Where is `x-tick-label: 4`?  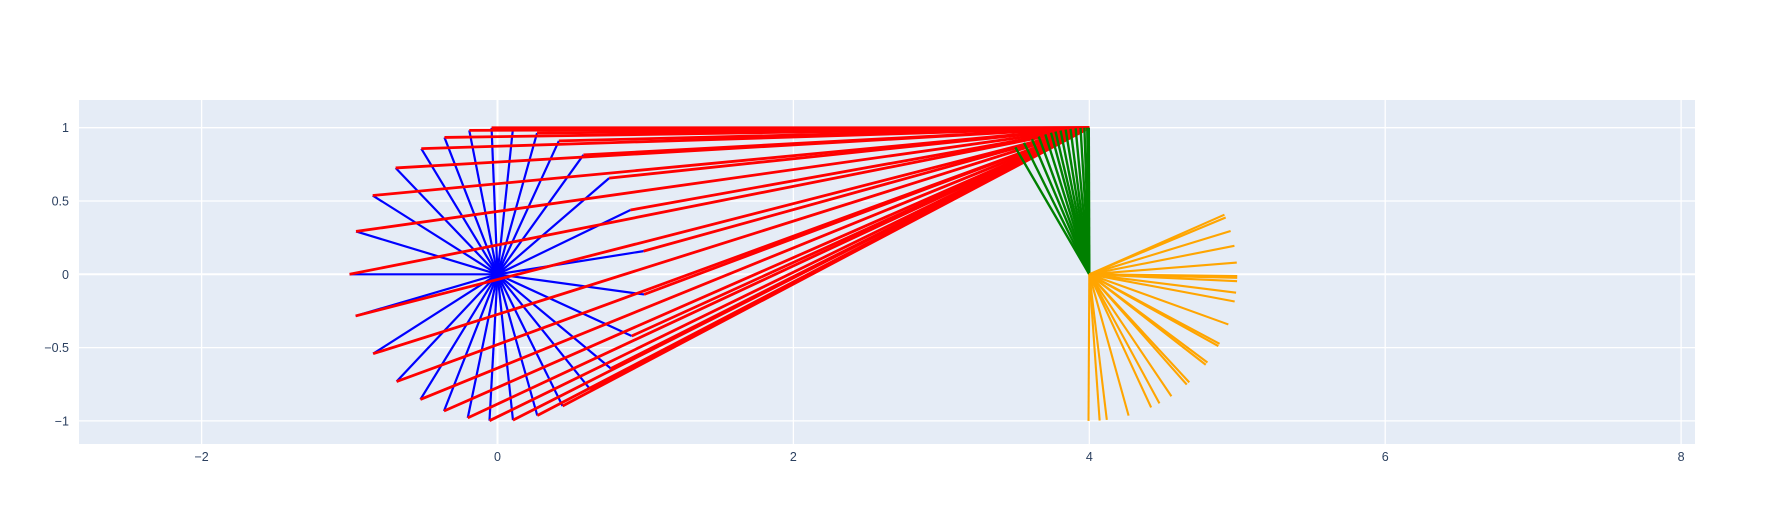 x-tick-label: 4 is located at coordinates (1089, 457).